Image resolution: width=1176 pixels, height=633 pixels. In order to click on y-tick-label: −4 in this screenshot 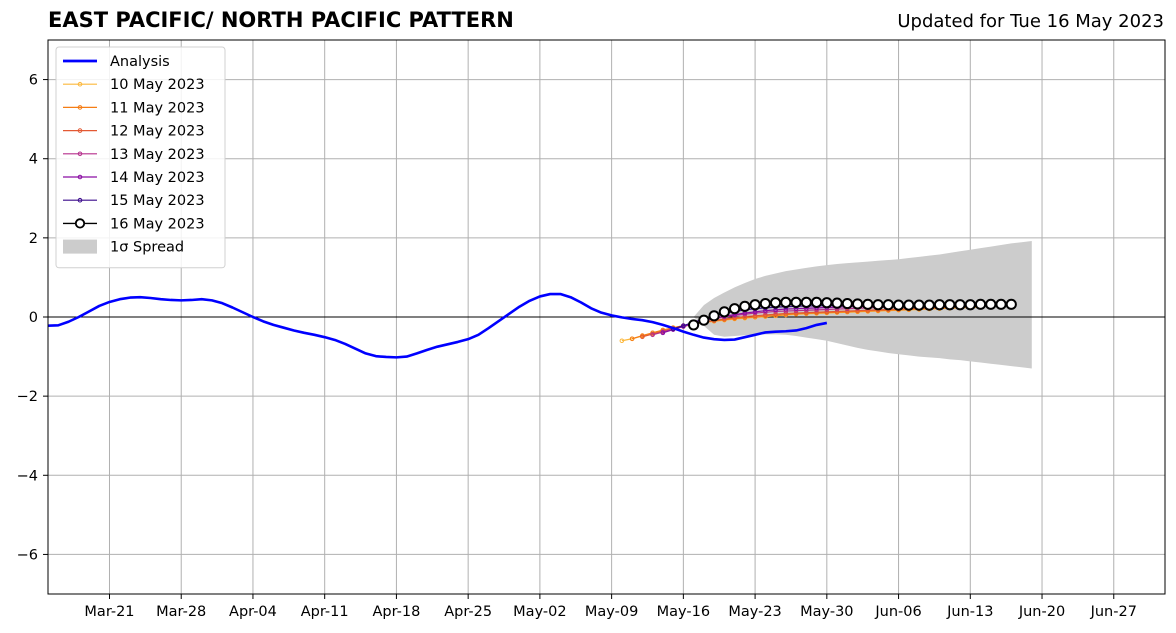, I will do `click(27, 476)`.